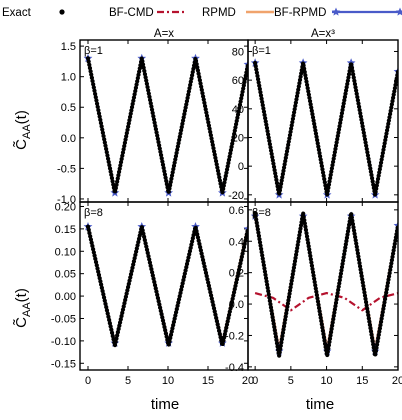 This screenshot has width=402, height=420. Describe the element at coordinates (88, 381) in the screenshot. I see `xtick-label-2-0: 0` at that location.